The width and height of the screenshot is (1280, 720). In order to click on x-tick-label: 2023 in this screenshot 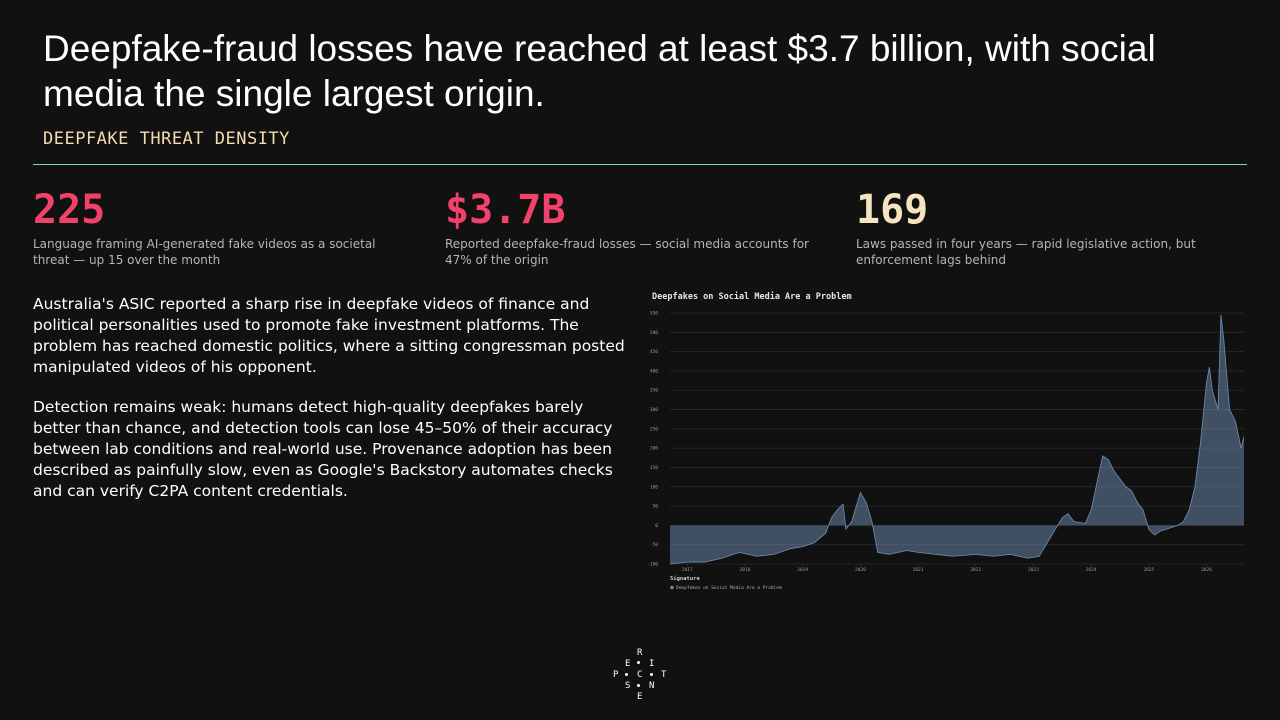, I will do `click(1033, 570)`.